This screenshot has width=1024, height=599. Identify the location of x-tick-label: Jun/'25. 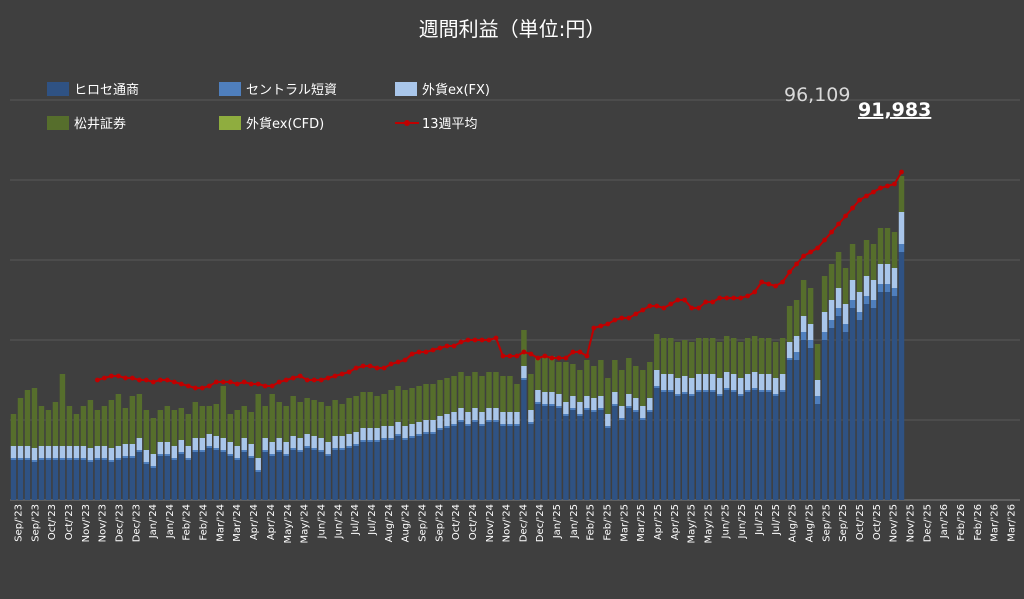
(742, 521).